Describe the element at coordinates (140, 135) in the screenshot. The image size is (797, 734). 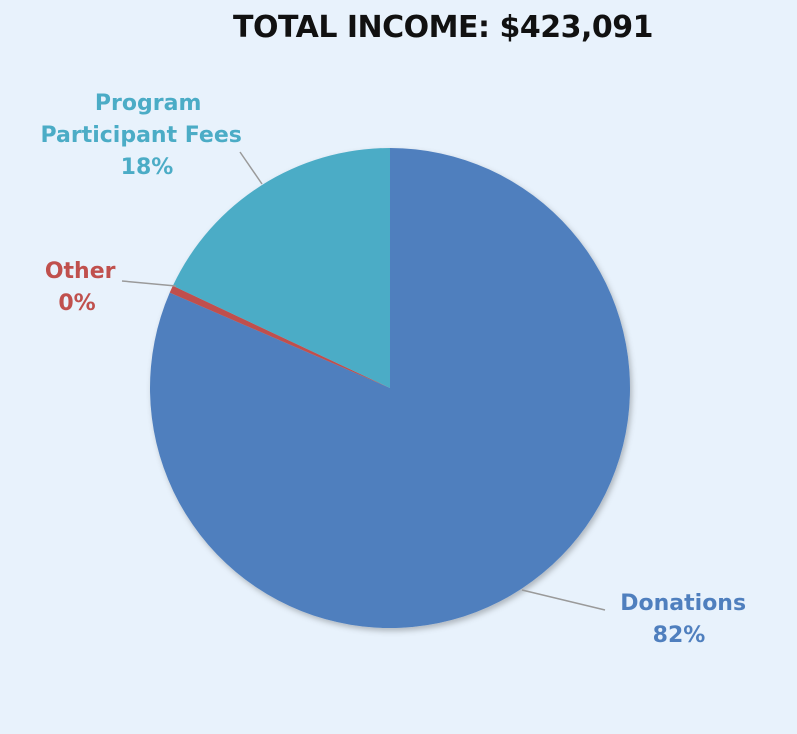
I see `label-fees-line2: Participant Fees` at that location.